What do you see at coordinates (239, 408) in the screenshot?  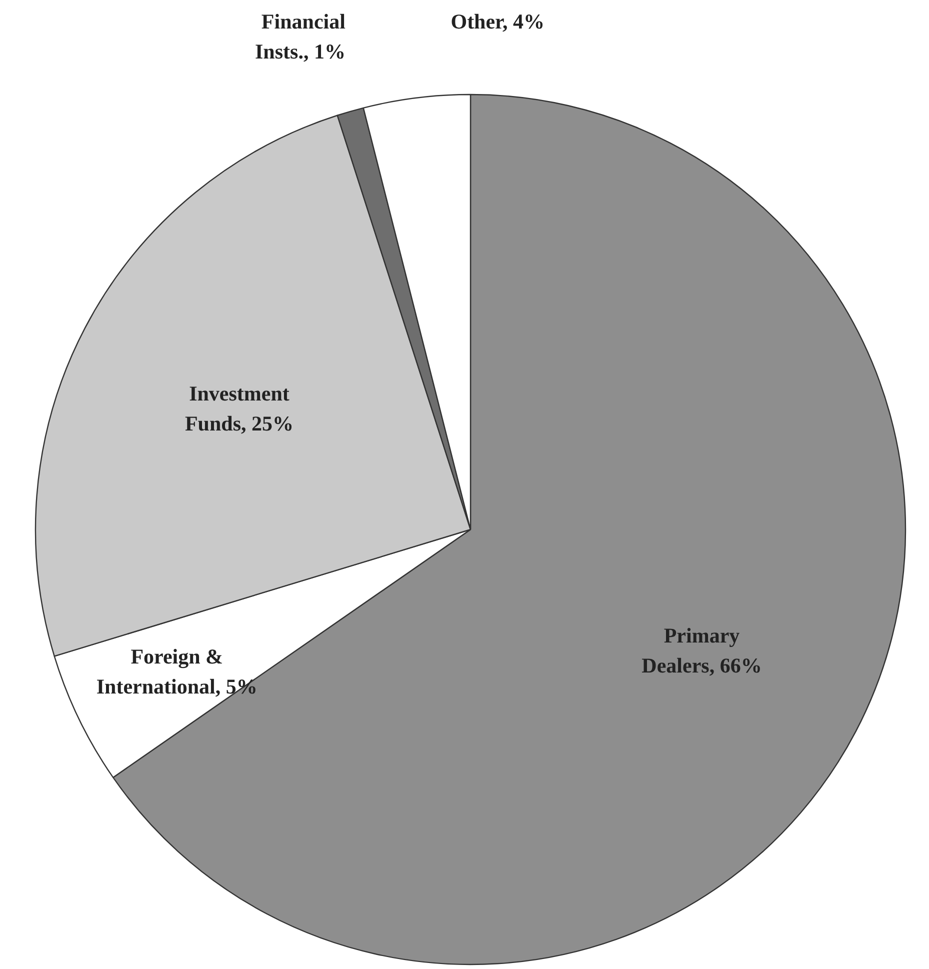 I see `slice-label: Investment Funds, 25%` at bounding box center [239, 408].